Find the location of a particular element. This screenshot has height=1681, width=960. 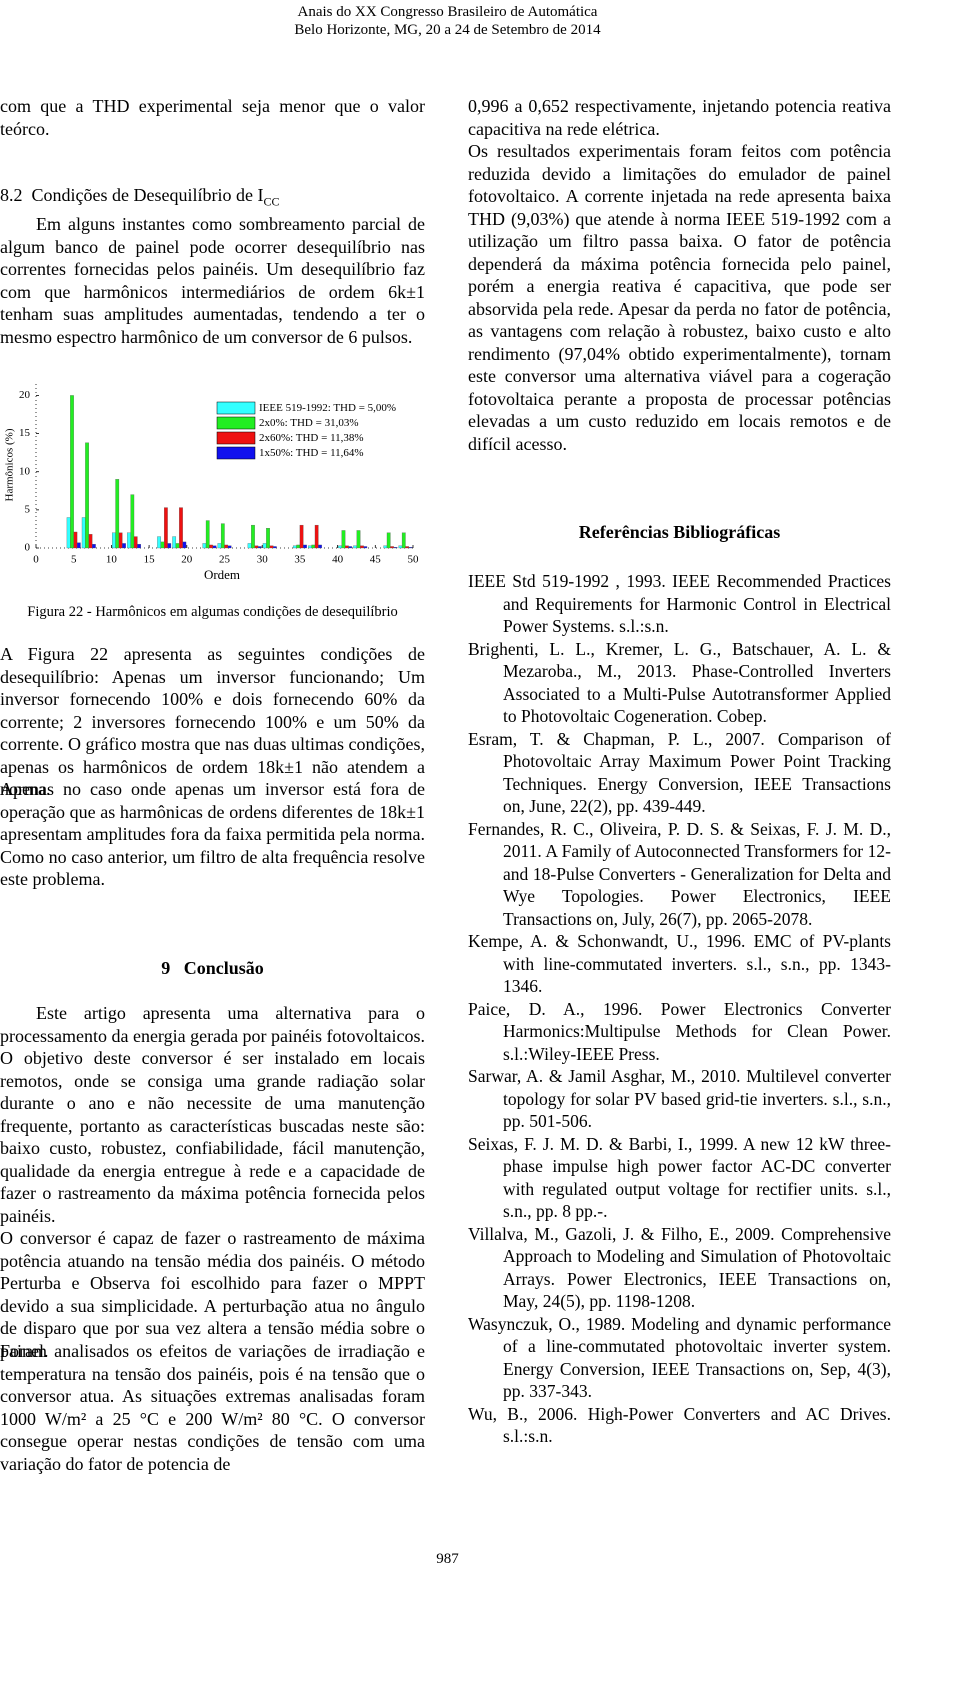

heading-text: Condições de Desequilíbrio de I is located at coordinates (147, 195).